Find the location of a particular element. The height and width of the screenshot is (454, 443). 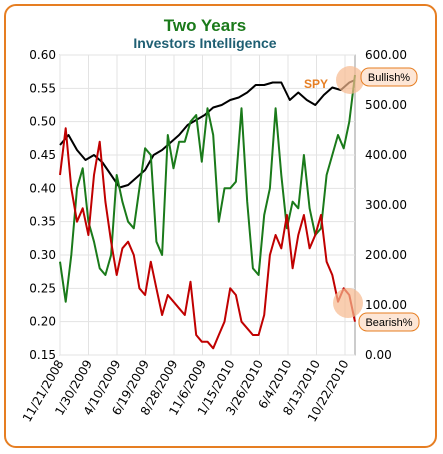

left-axis: 0.60 0.55 0.50 0.45 0.40 0.35 0.30 0.25 0.20 0.15 is located at coordinates (42, 205).